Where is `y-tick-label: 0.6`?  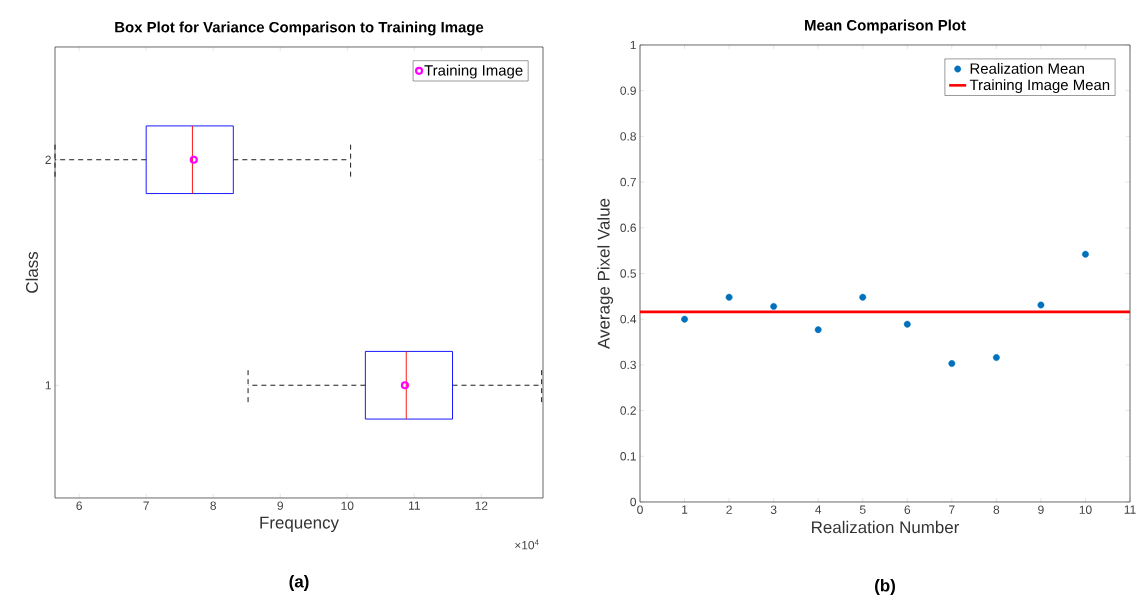
y-tick-label: 0.6 is located at coordinates (628, 228).